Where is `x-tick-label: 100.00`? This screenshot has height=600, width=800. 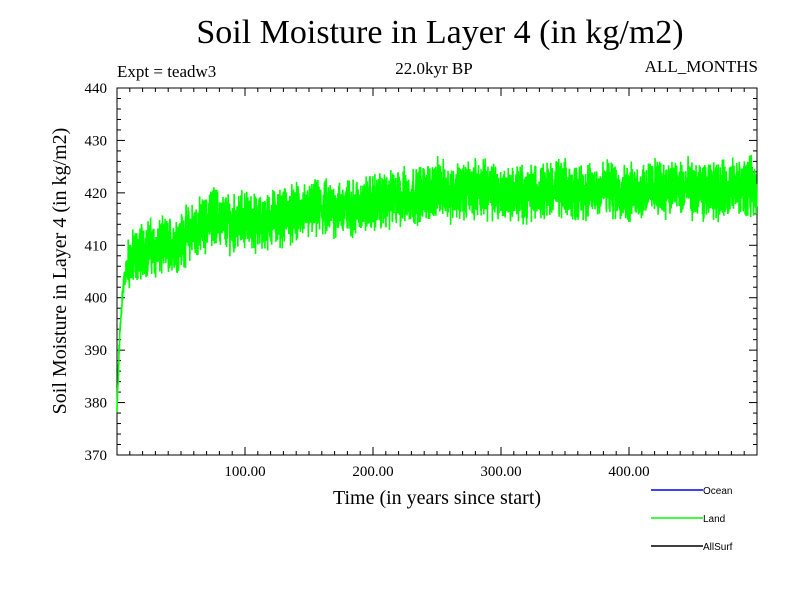 x-tick-label: 100.00 is located at coordinates (244, 472).